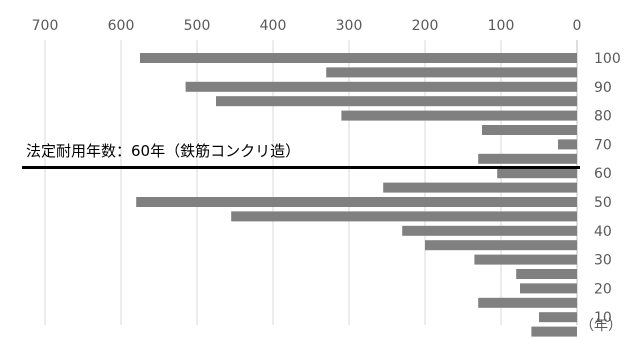 The width and height of the screenshot is (633, 340). What do you see at coordinates (425, 26) in the screenshot?
I see `x-tick-label-200: 200` at bounding box center [425, 26].